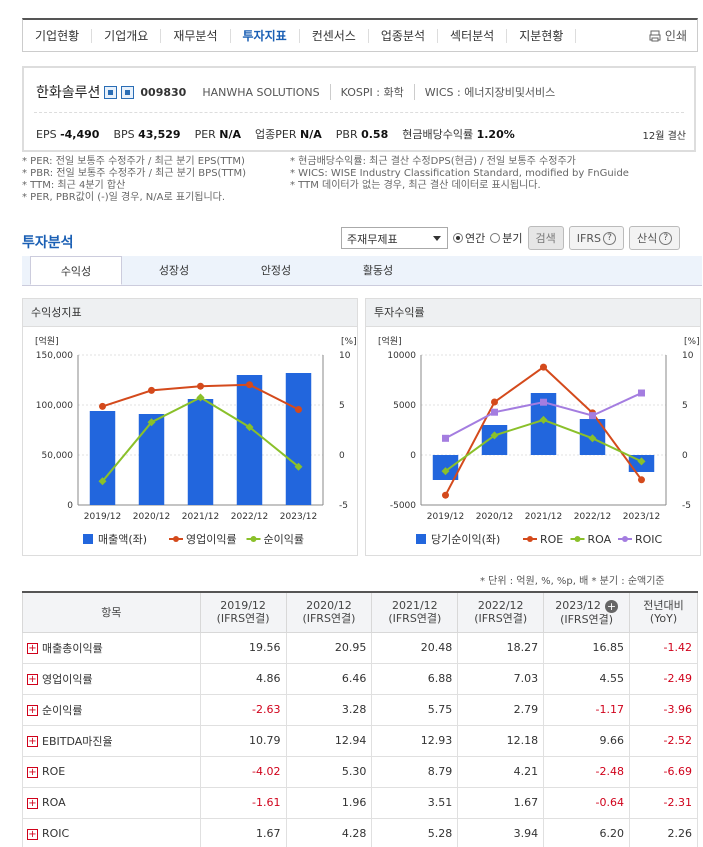  I want to click on header-yoy: 전년대비 (YoY), so click(663, 612).